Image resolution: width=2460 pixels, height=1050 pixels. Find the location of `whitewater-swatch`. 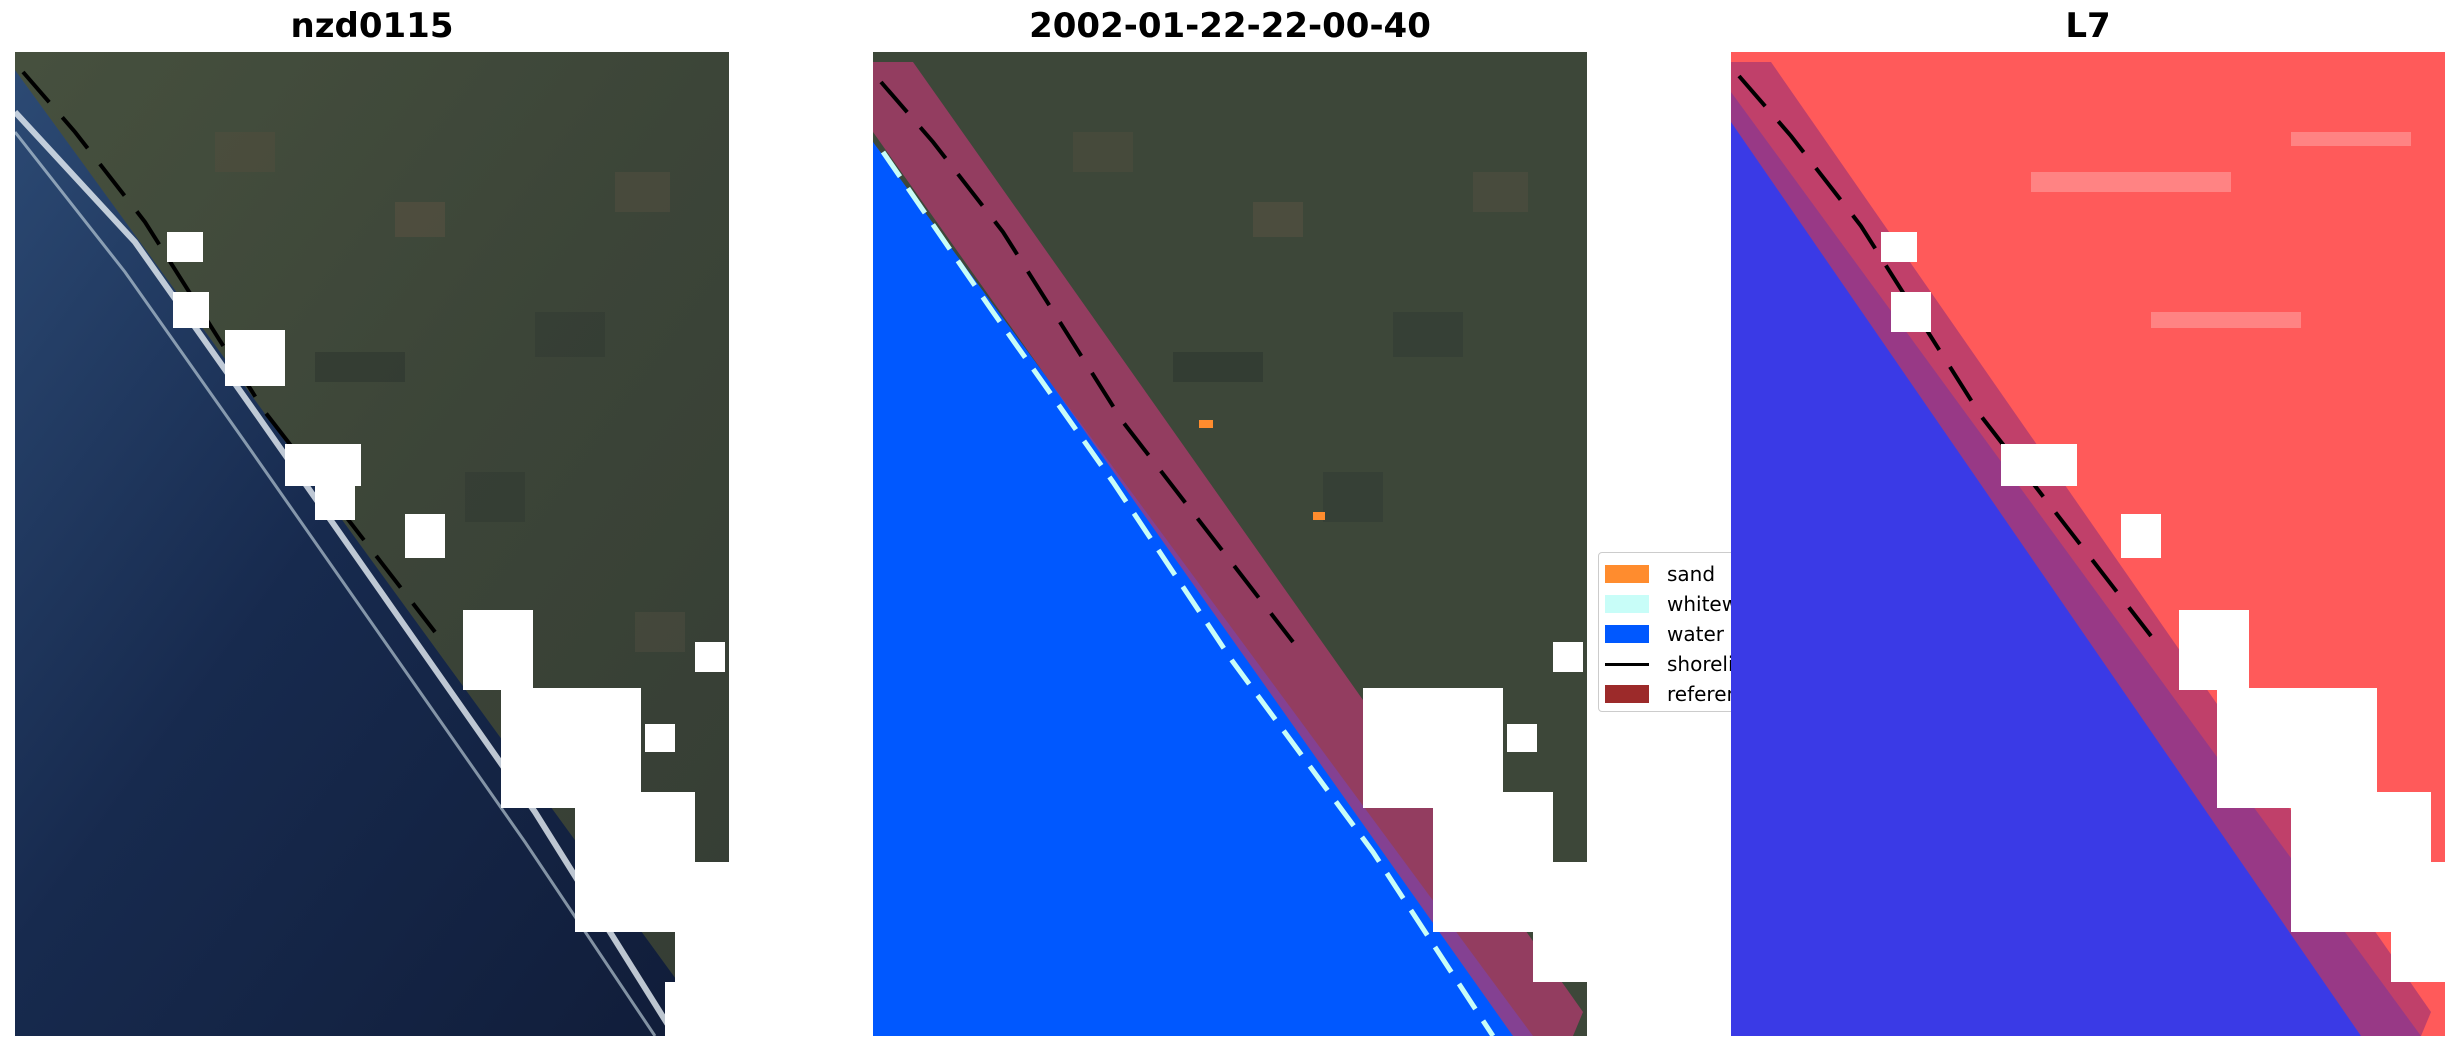

whitewater-swatch is located at coordinates (1627, 604).